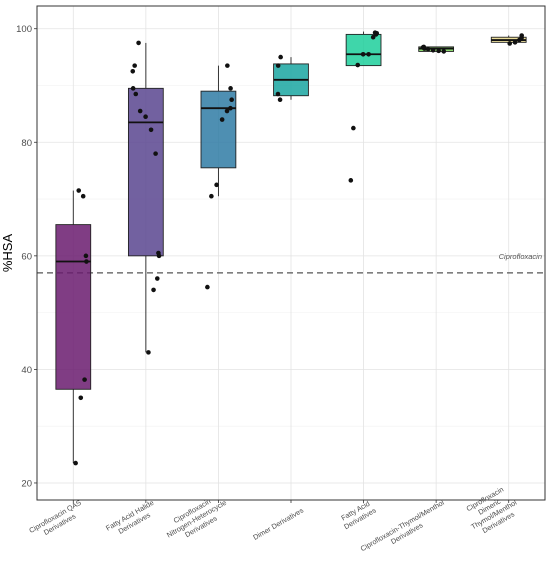 The height and width of the screenshot is (562, 550). What do you see at coordinates (26, 483) in the screenshot?
I see `y-tick-label: 20` at bounding box center [26, 483].